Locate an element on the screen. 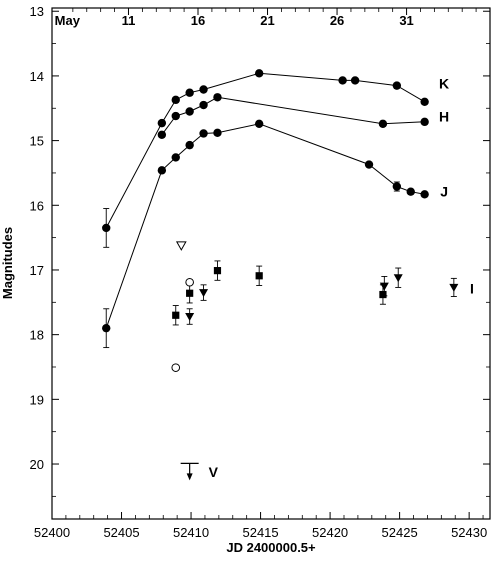  x-tick-label: 52425 is located at coordinates (400, 532).